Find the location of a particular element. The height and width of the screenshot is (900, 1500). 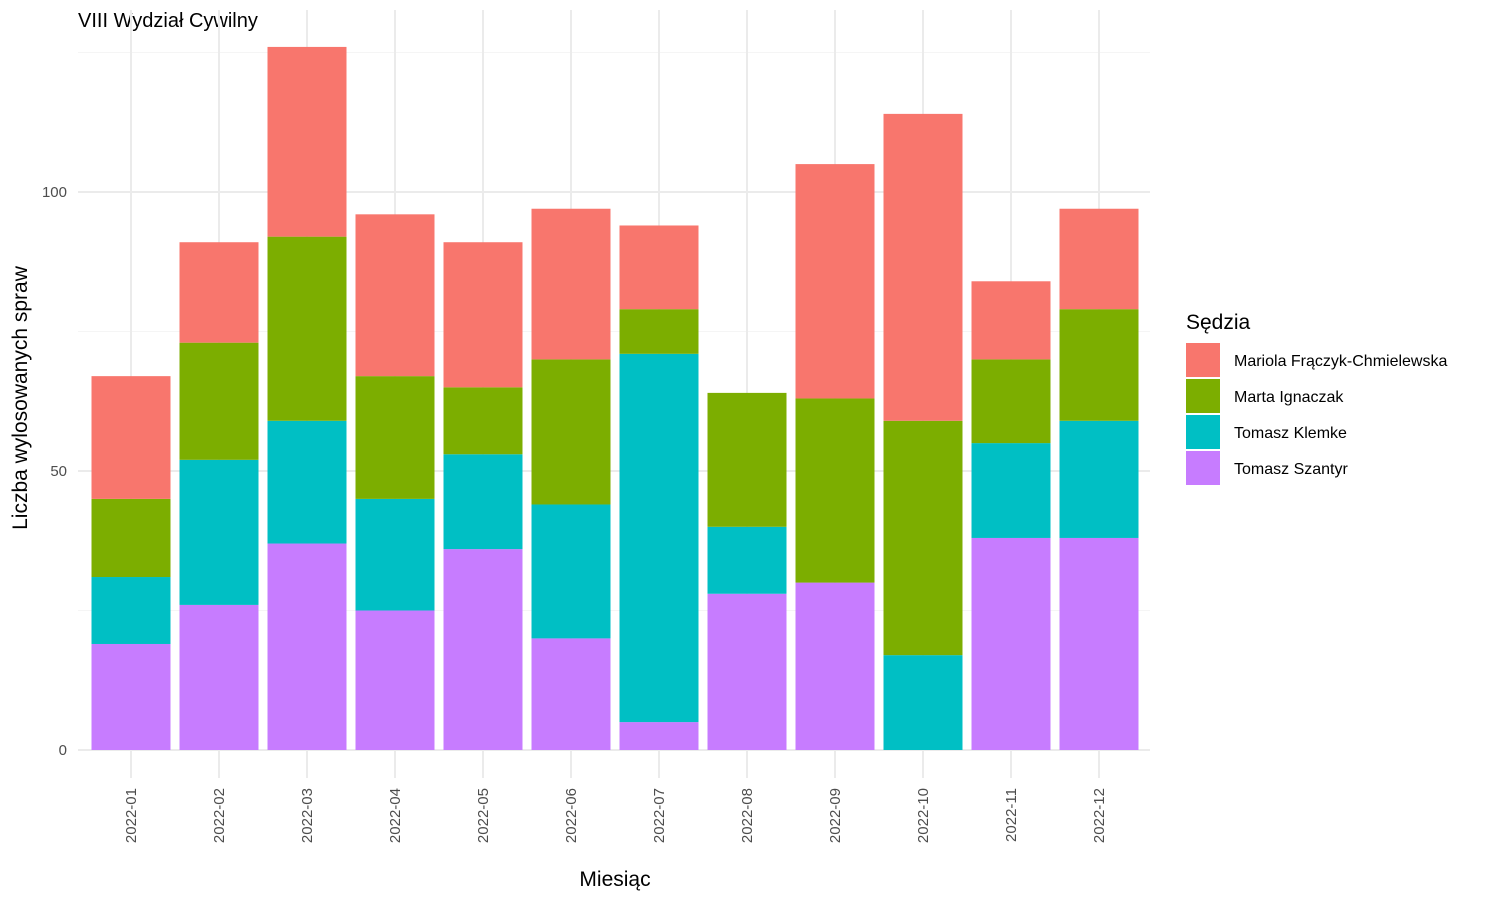

x-tick-label: 2022-12 is located at coordinates (1099, 815).